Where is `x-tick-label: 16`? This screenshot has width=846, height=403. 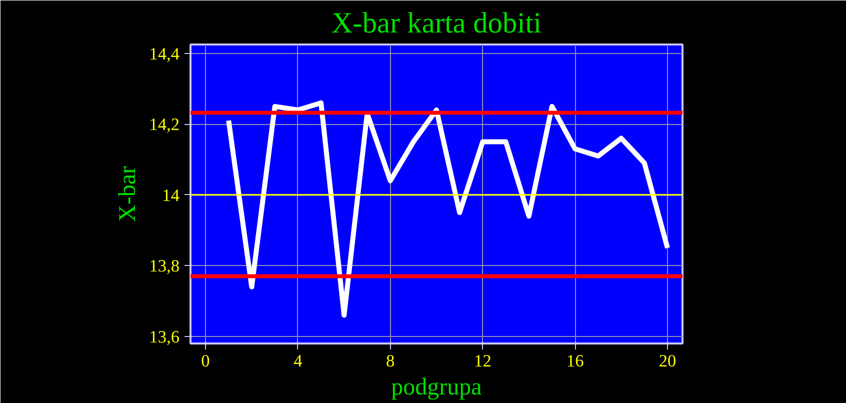
x-tick-label: 16 is located at coordinates (575, 361).